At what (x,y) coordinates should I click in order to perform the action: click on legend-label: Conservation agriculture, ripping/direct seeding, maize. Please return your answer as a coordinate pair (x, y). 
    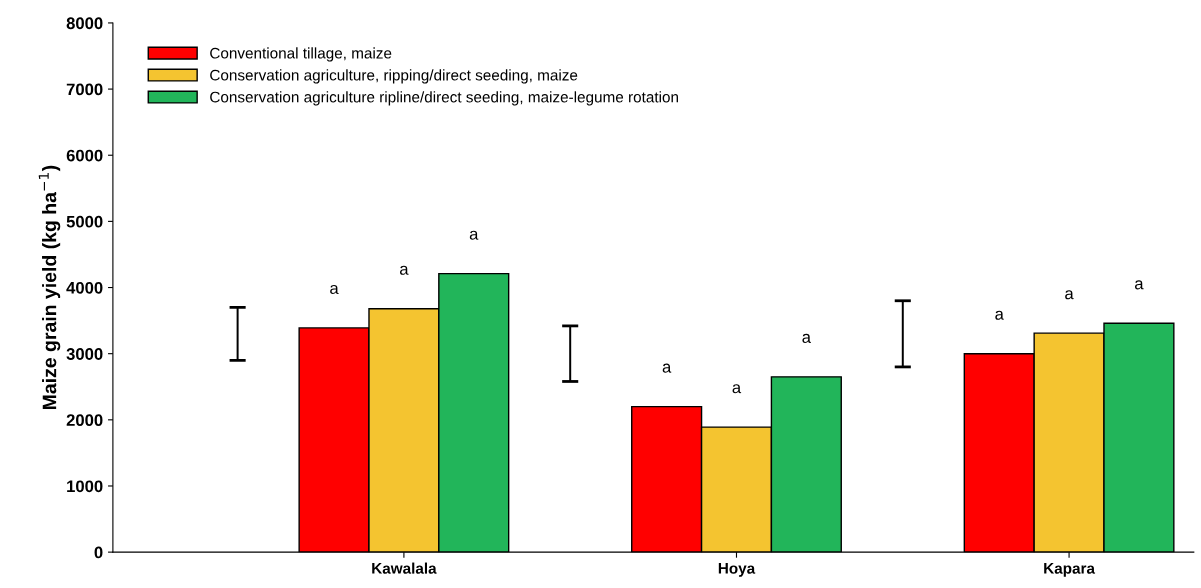
    Looking at the image, I should click on (394, 76).